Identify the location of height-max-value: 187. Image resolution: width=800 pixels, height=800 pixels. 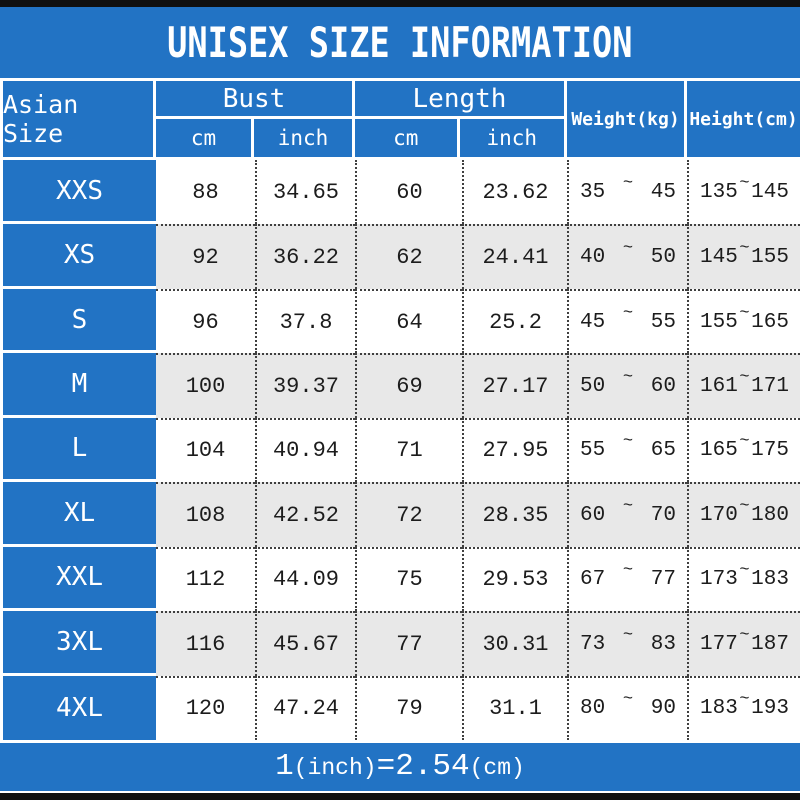
(770, 644).